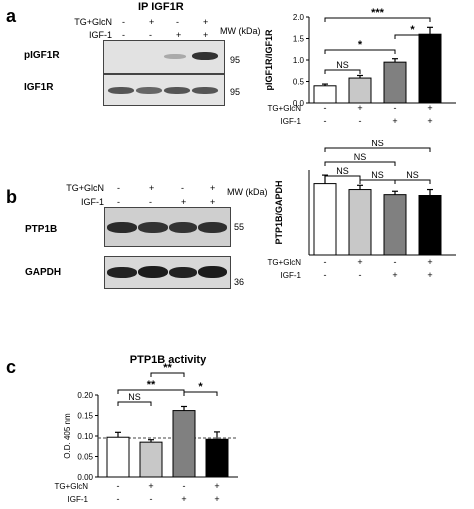  Describe the element at coordinates (41, 229) in the screenshot. I see `blot-b-band1-label: PTP1B` at that location.